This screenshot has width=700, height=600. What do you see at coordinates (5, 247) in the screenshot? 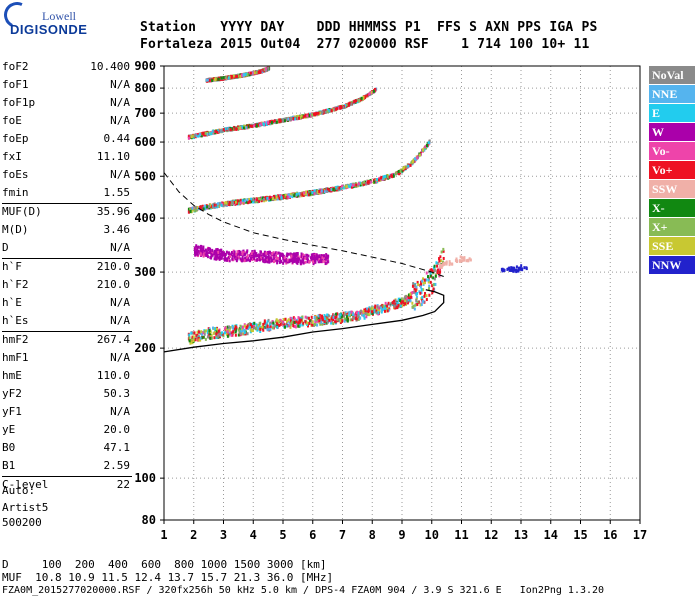
I see `param-name: D` at bounding box center [5, 247].